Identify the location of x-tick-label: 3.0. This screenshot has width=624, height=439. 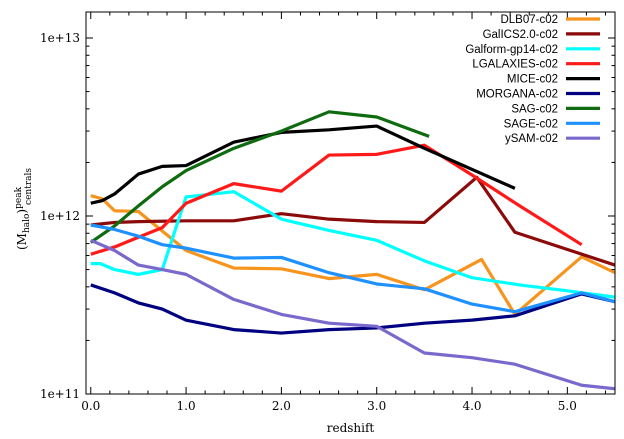
(376, 406).